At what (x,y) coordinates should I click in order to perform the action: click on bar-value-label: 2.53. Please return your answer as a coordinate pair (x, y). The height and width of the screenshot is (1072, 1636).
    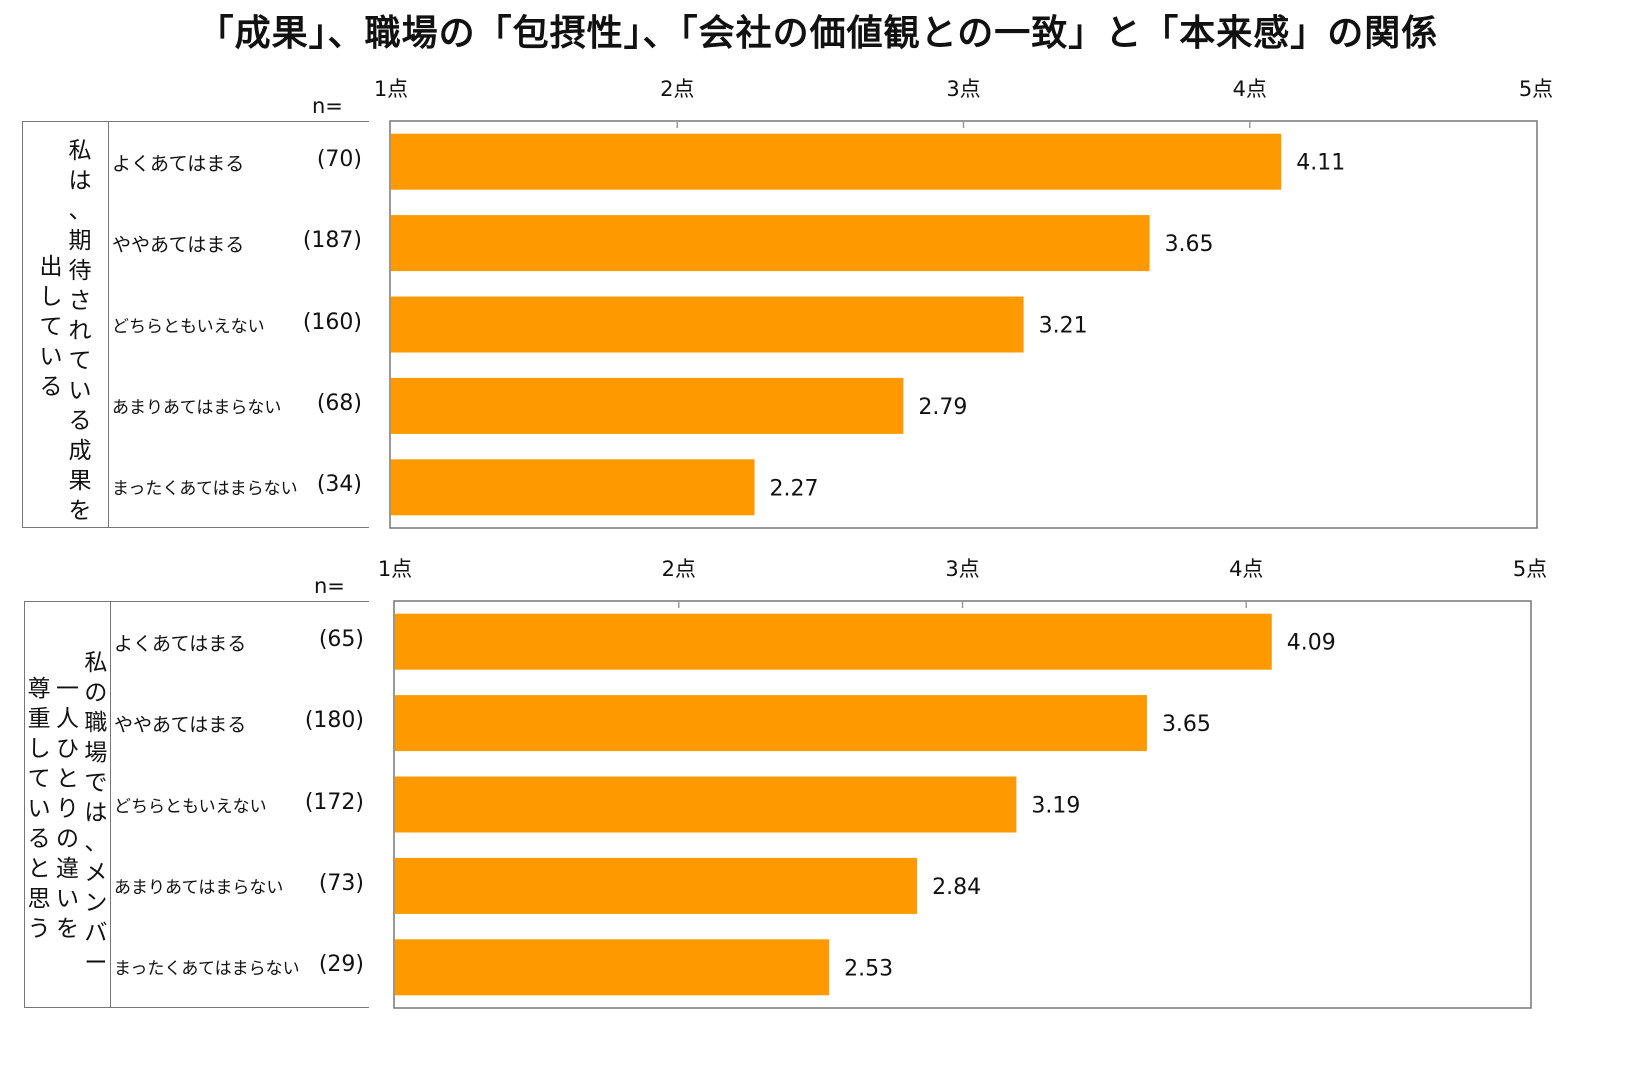
    Looking at the image, I should click on (868, 968).